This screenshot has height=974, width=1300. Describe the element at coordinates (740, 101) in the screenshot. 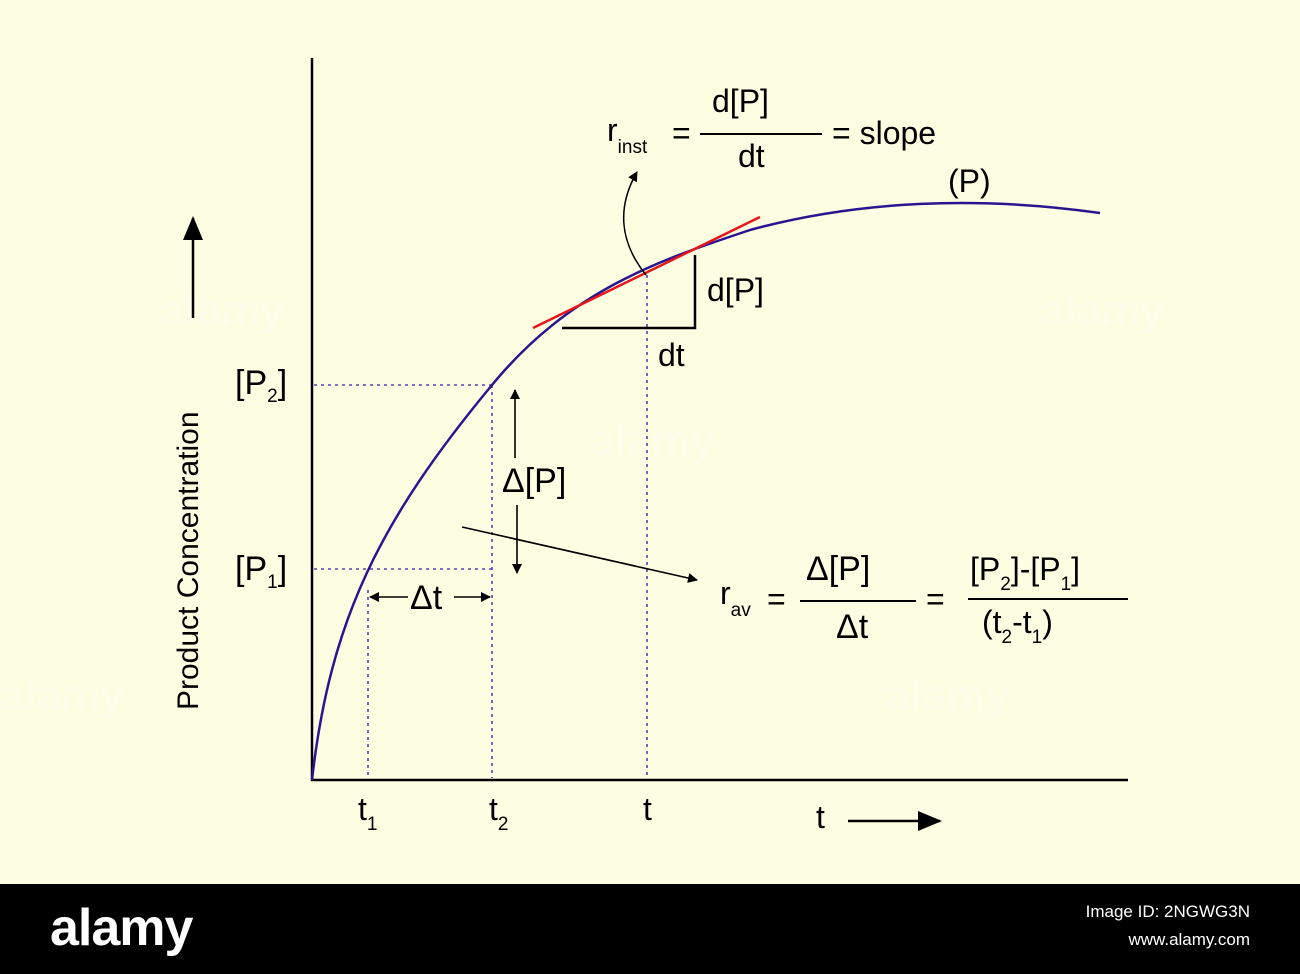

I see `r-inst-numerator: d[P]` at that location.